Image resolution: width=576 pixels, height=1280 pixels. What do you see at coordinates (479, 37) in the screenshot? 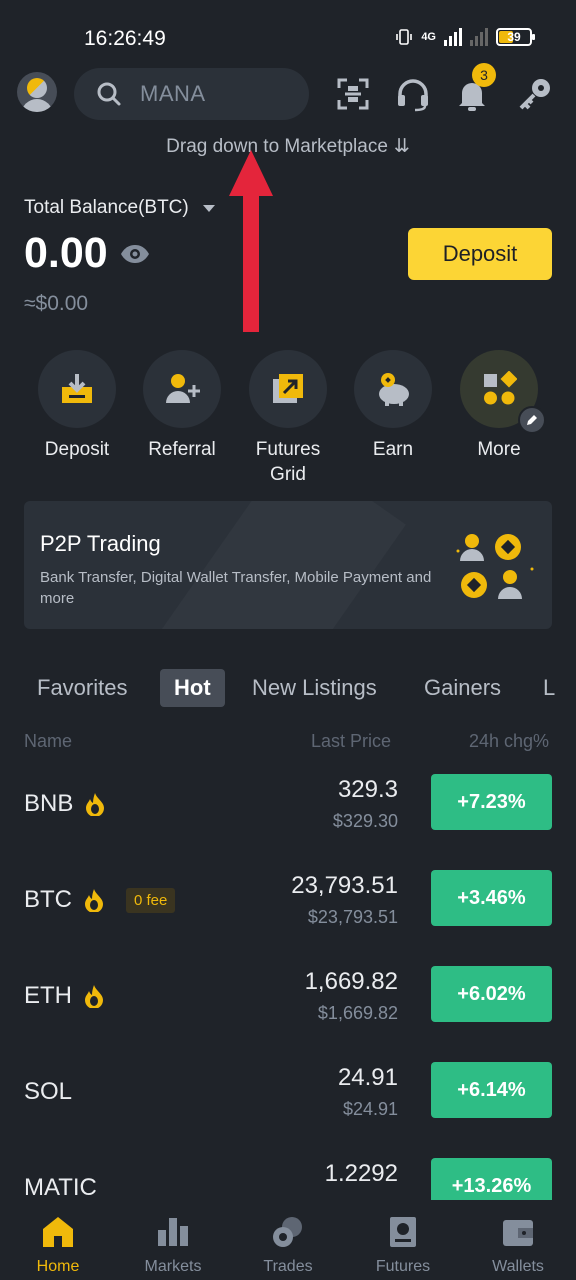
I see `signal-2-icon` at bounding box center [479, 37].